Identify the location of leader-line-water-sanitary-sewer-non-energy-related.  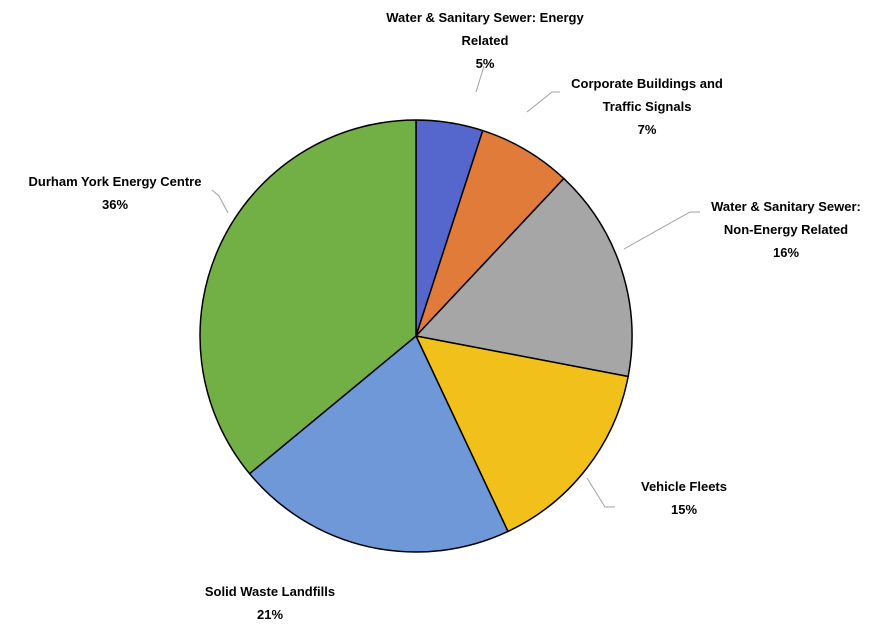
(661, 230).